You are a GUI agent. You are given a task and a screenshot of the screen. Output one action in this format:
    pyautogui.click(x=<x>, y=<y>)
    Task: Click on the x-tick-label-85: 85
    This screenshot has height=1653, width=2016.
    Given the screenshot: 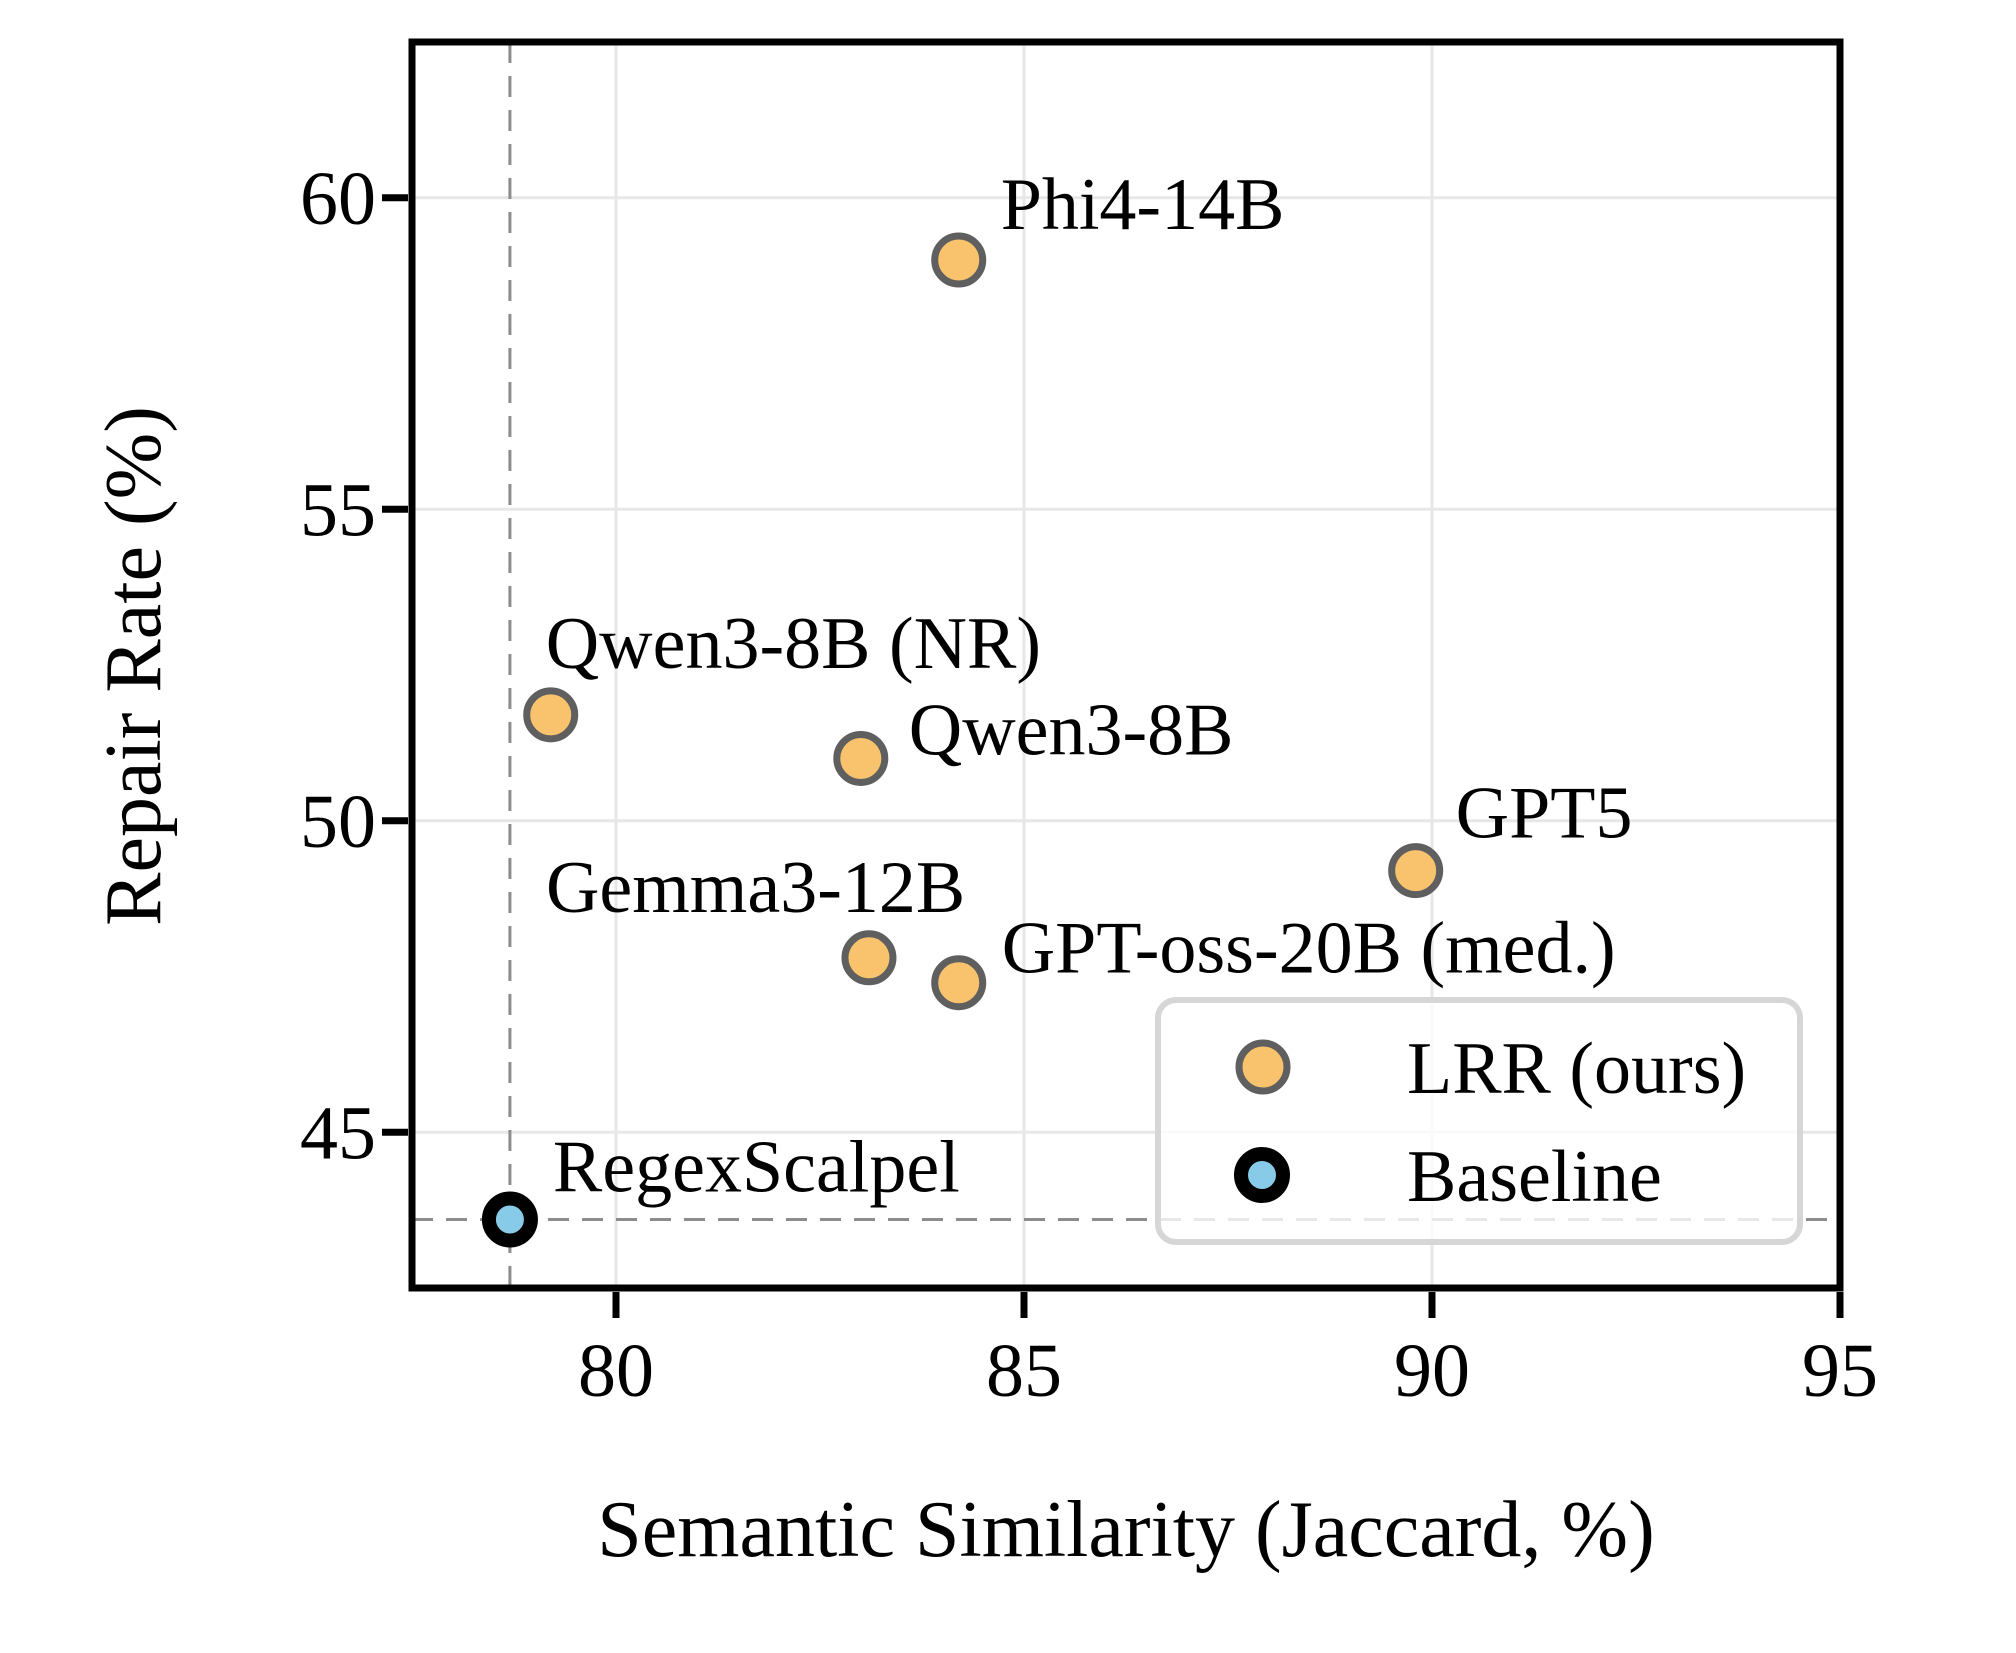 What is the action you would take?
    pyautogui.click(x=1024, y=1371)
    